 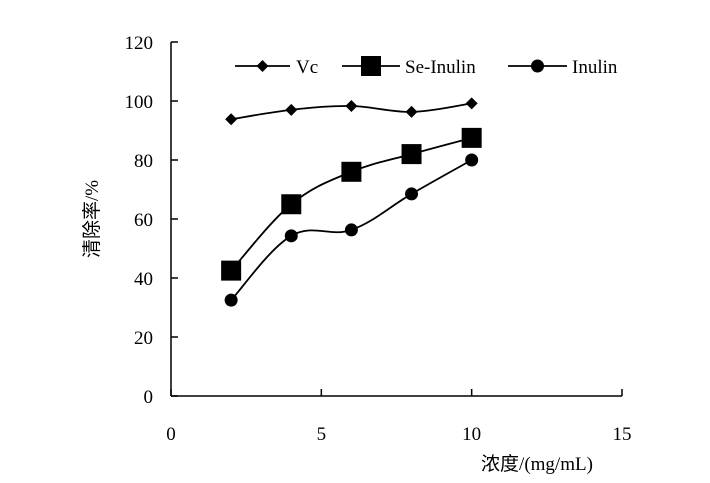 I want to click on legend-item-se-inulin: Se-Inulin, so click(x=409, y=67).